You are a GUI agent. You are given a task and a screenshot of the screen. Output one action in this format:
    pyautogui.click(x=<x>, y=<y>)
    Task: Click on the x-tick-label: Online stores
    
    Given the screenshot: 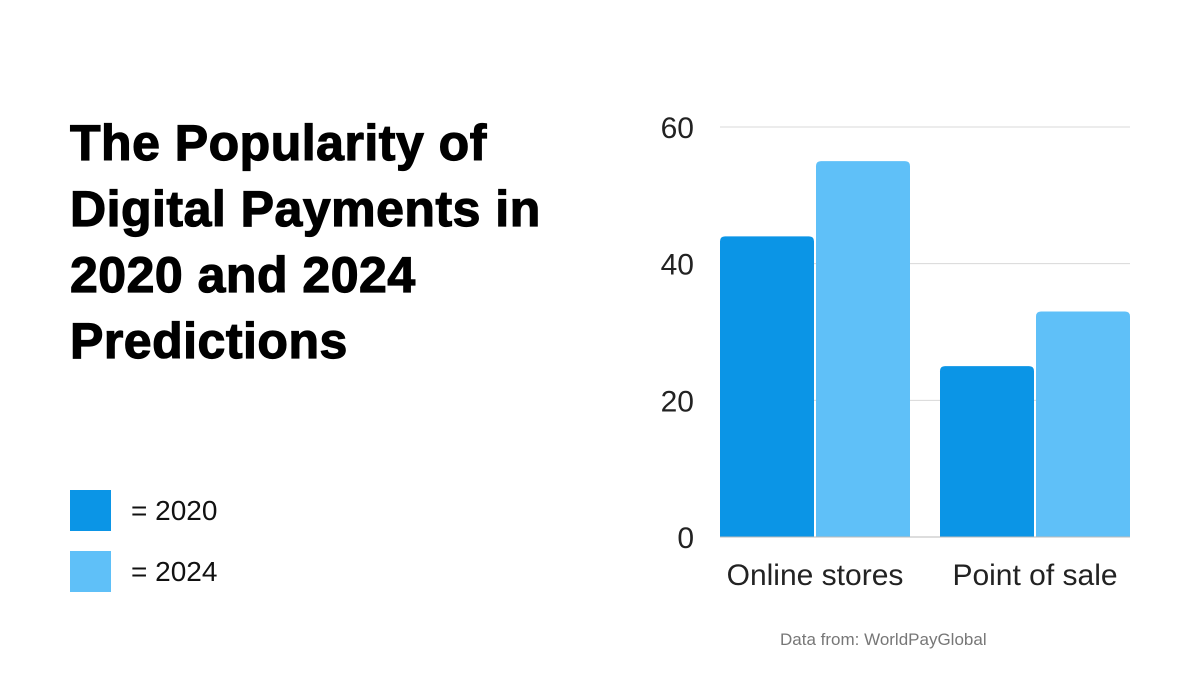 What is the action you would take?
    pyautogui.click(x=815, y=575)
    